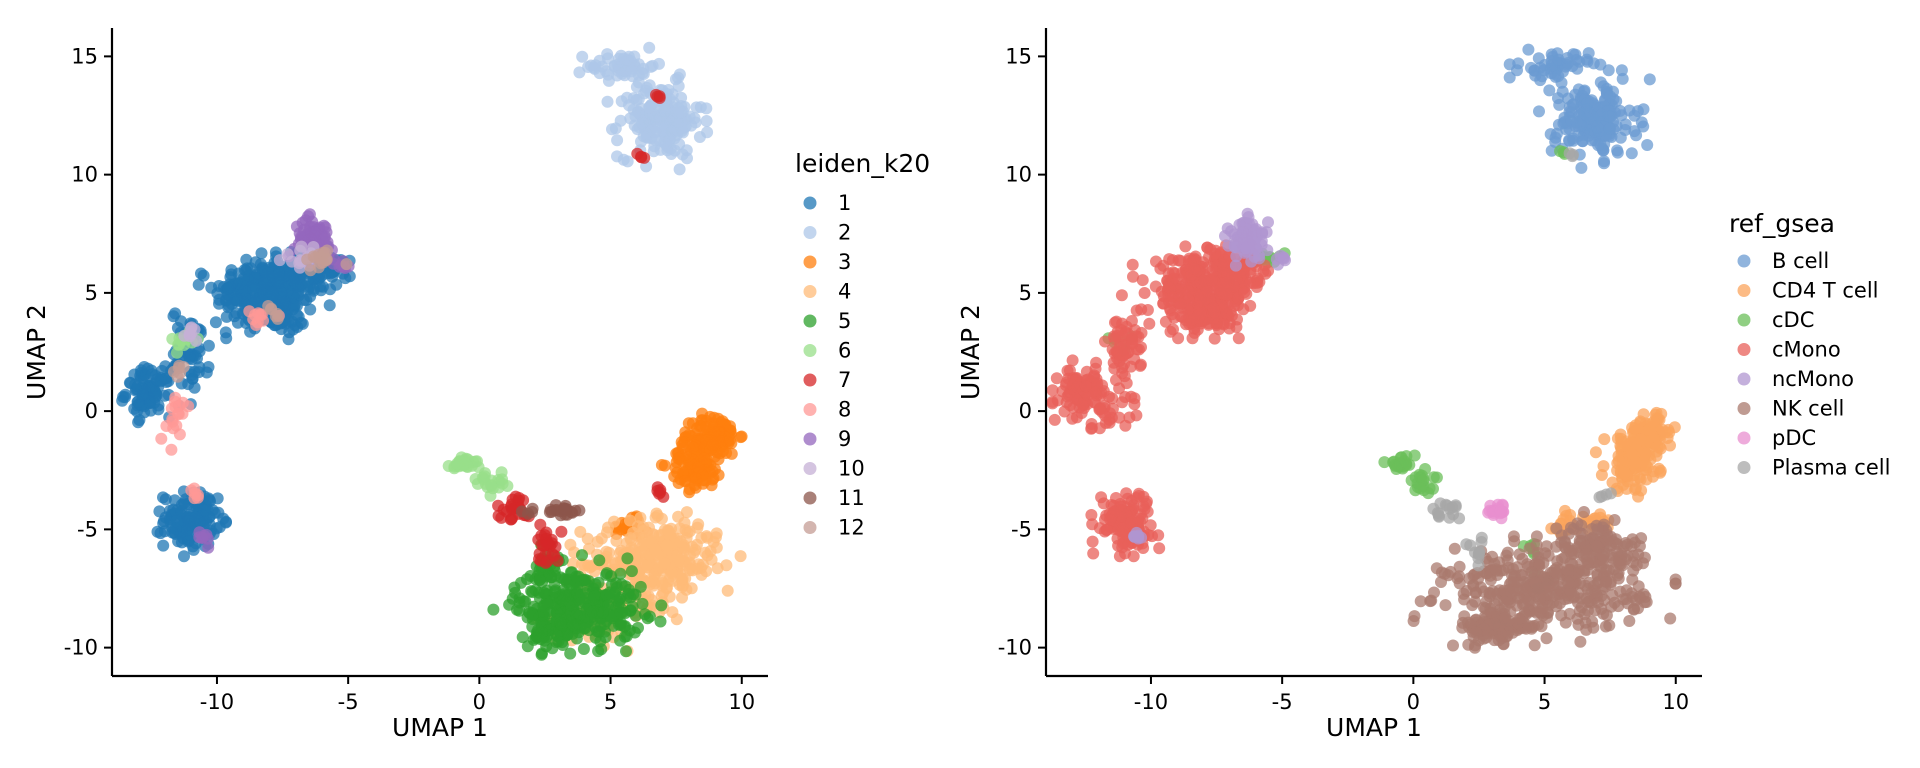 Image resolution: width=1920 pixels, height=768 pixels. Describe the element at coordinates (610, 702) in the screenshot. I see `x-tick-label: 5` at that location.